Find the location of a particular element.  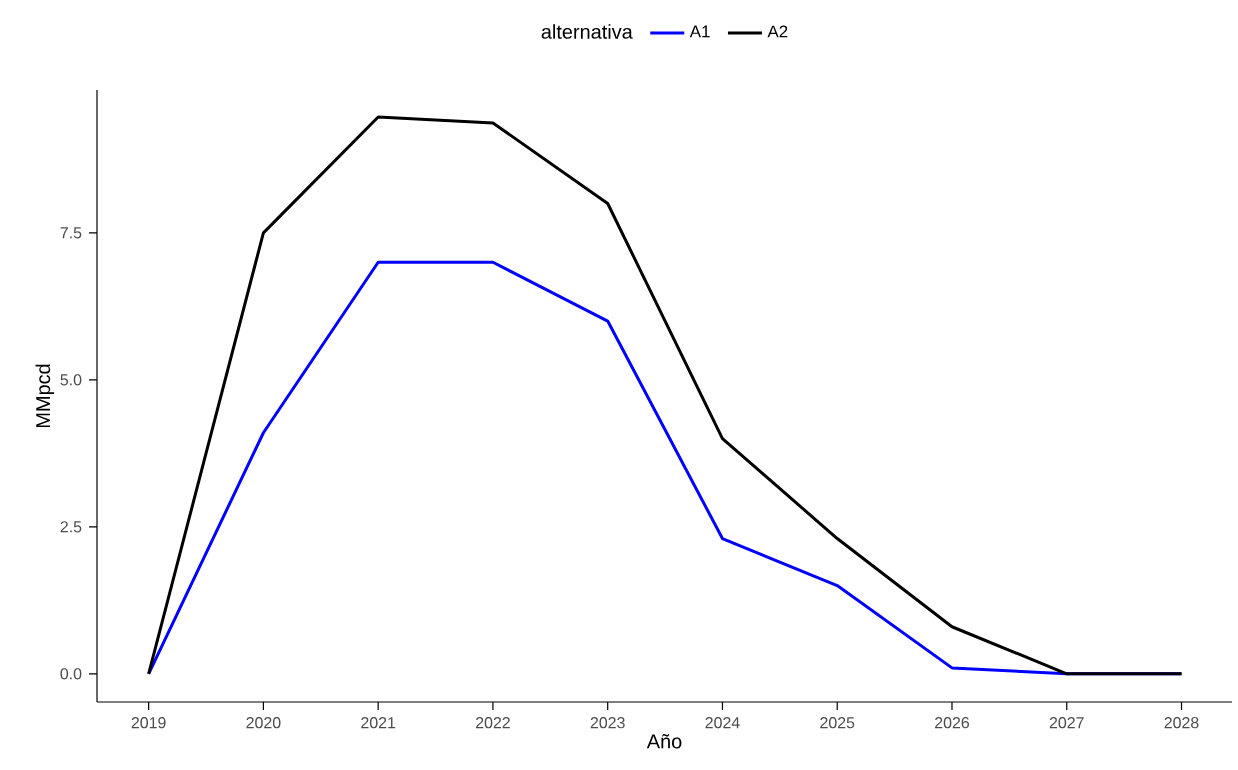

legend-label: A2 is located at coordinates (777, 31).